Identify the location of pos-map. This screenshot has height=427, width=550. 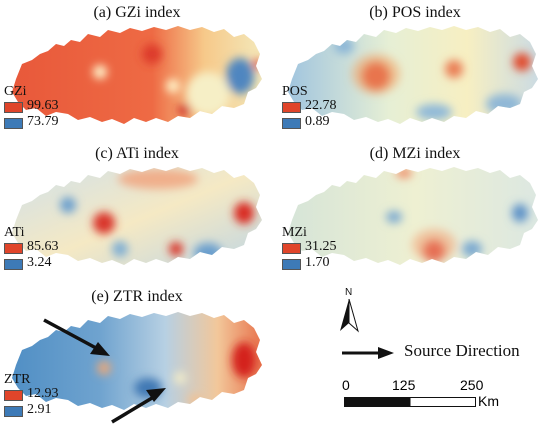
(413, 75).